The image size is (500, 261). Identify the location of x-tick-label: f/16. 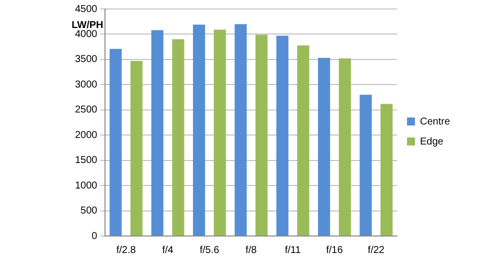
(335, 250).